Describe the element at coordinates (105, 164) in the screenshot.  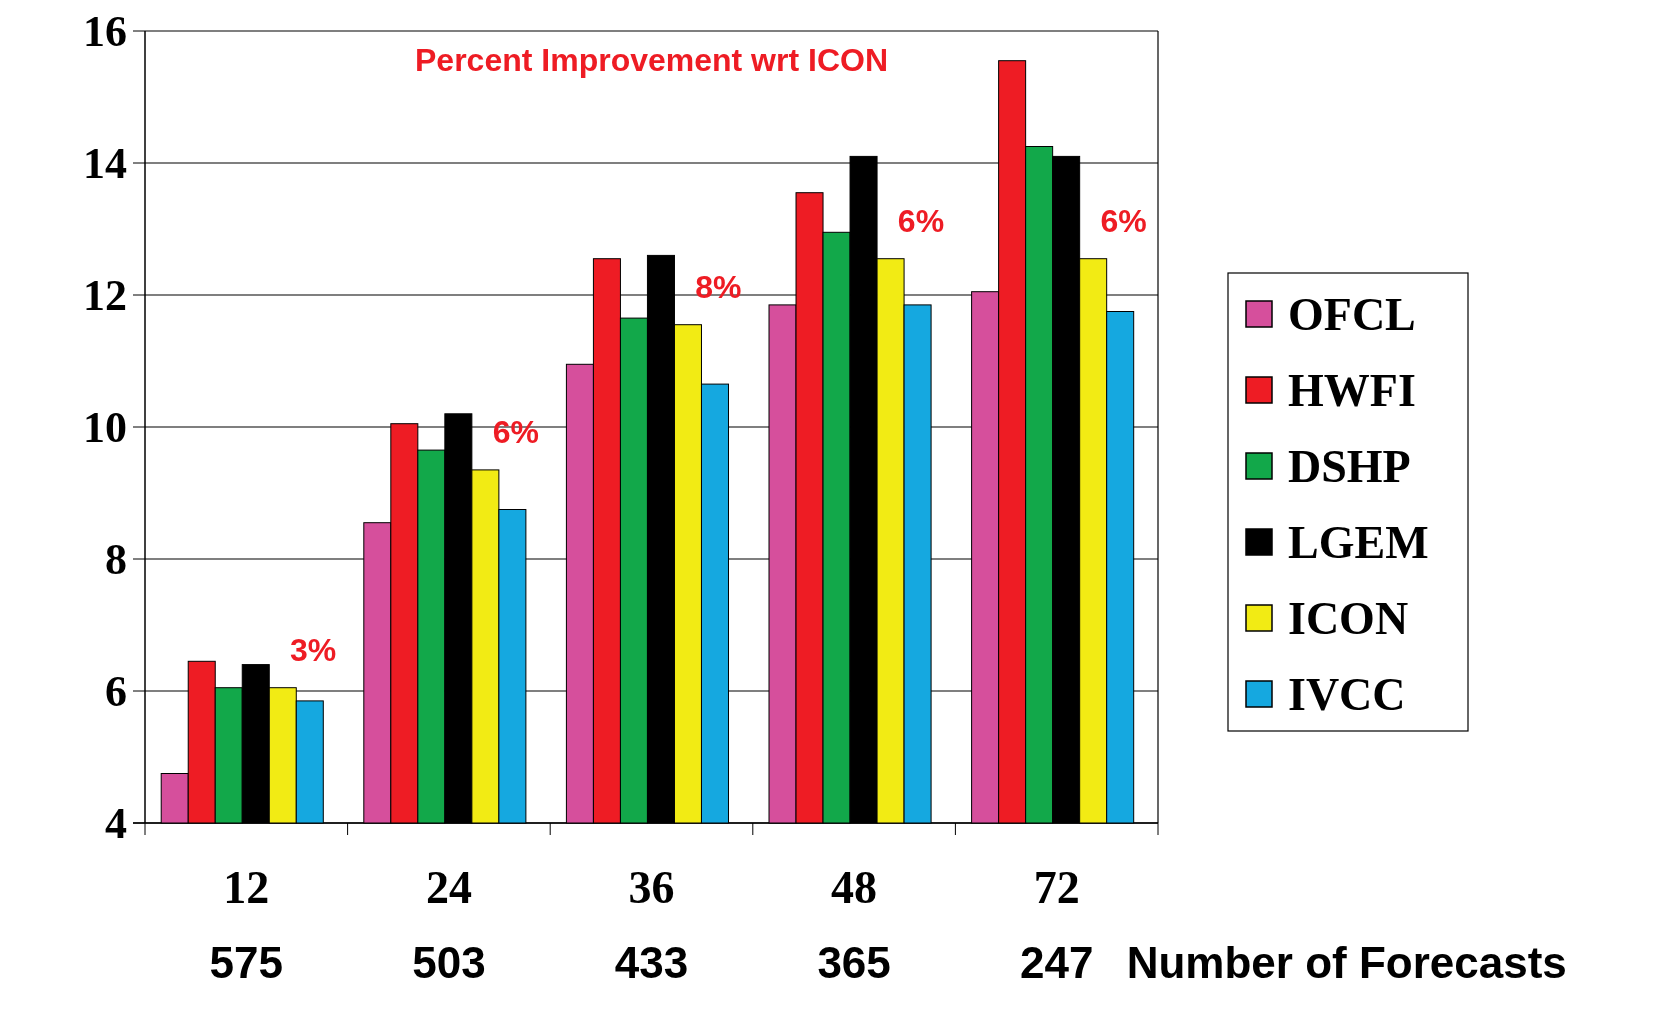
I see `y-tick-label: 14` at that location.